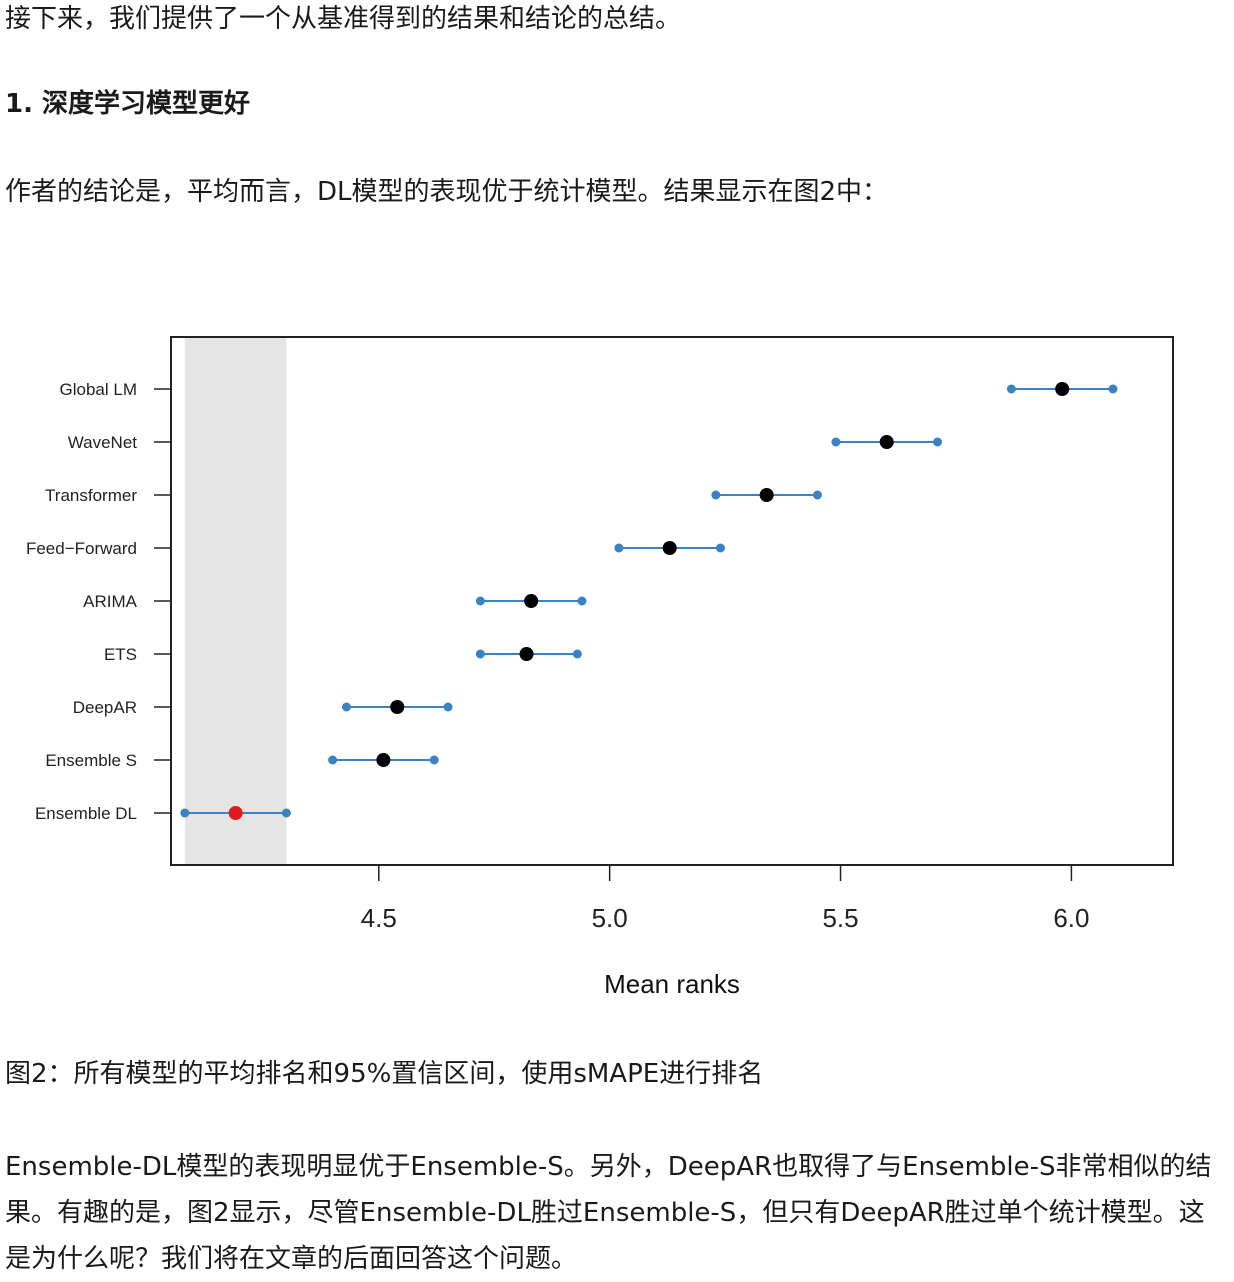  I want to click on y-tick-label: WaveNet, so click(103, 442).